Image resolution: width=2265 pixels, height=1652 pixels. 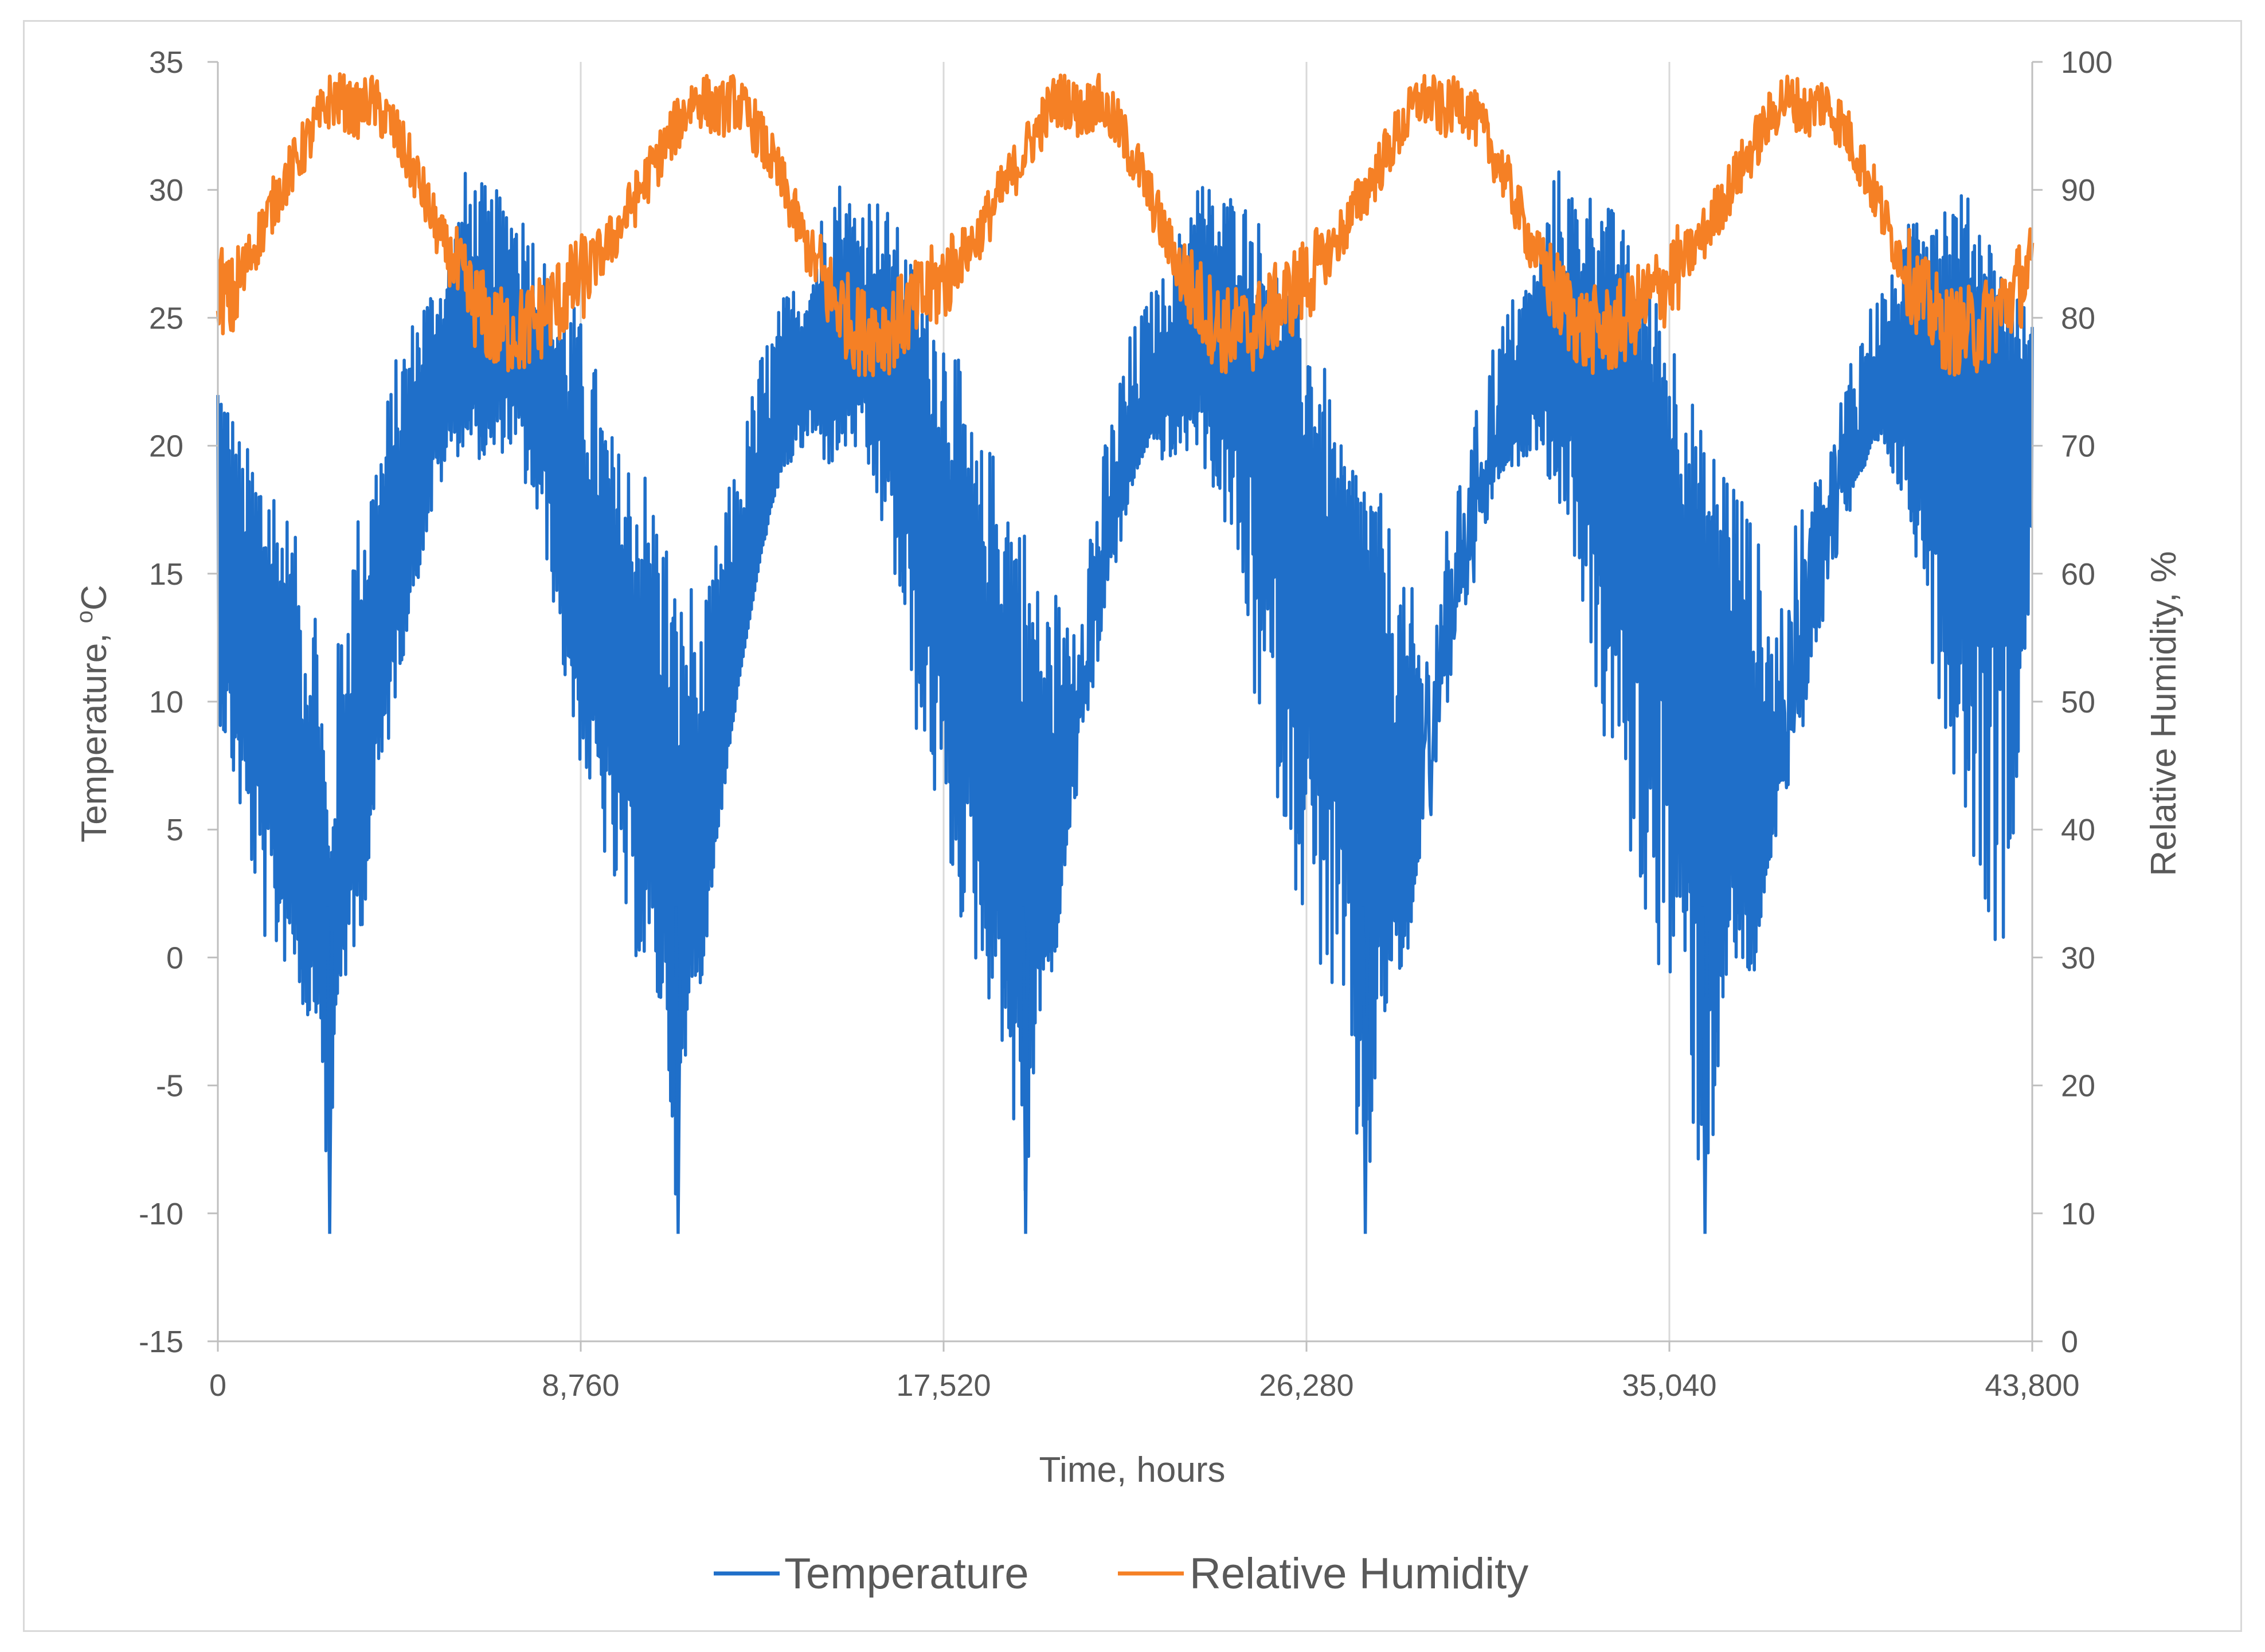 What do you see at coordinates (2078, 1086) in the screenshot?
I see `y-right-tick-label: 20` at bounding box center [2078, 1086].